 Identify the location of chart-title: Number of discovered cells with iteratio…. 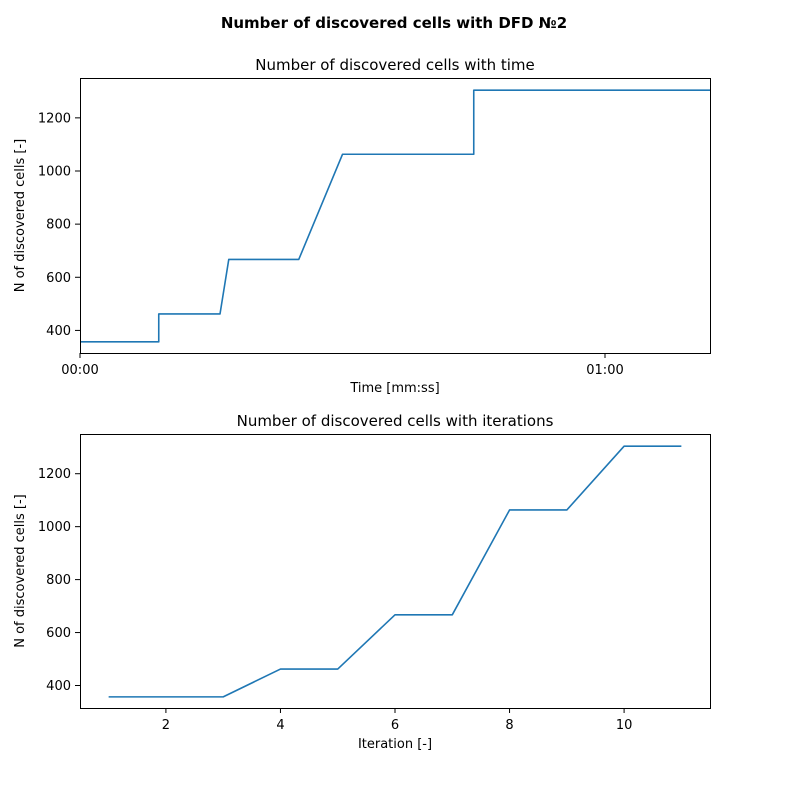
(395, 421).